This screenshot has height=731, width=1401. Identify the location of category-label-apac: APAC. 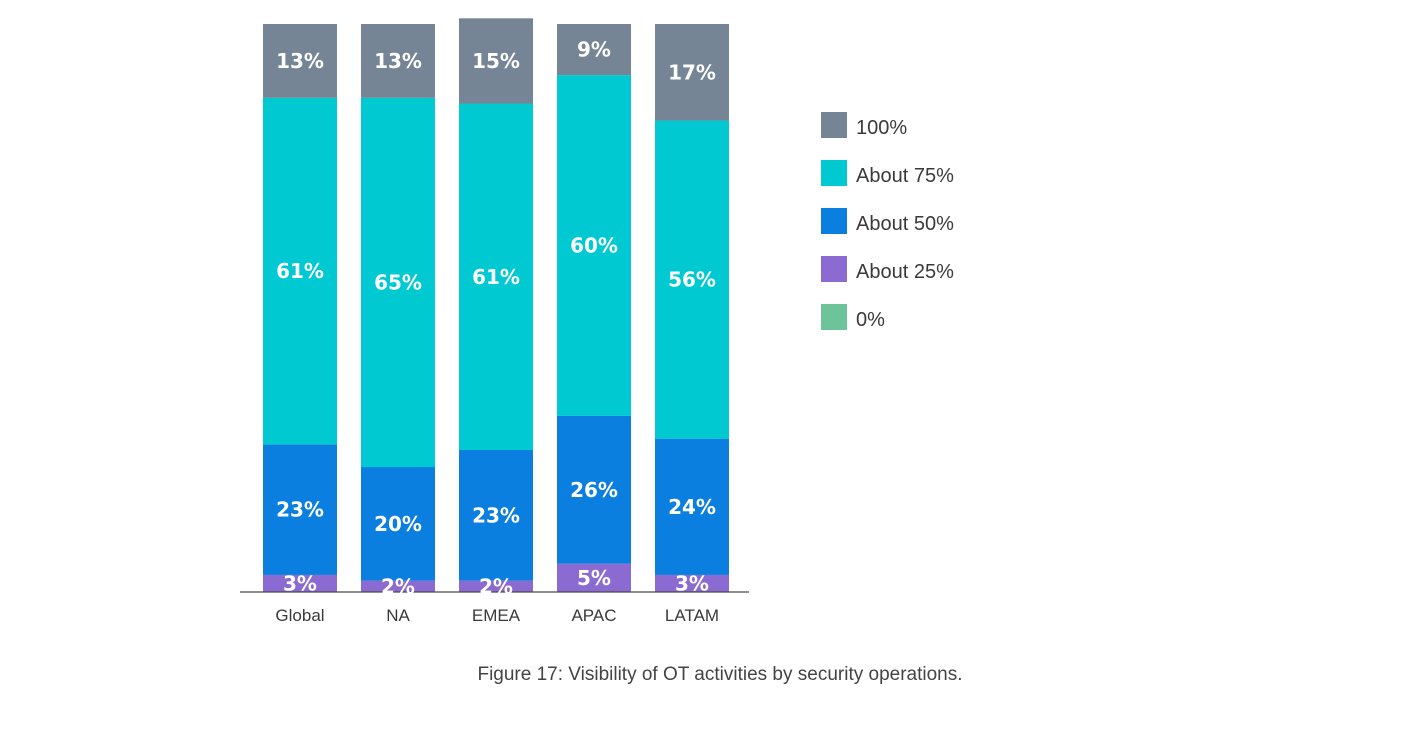
(593, 615).